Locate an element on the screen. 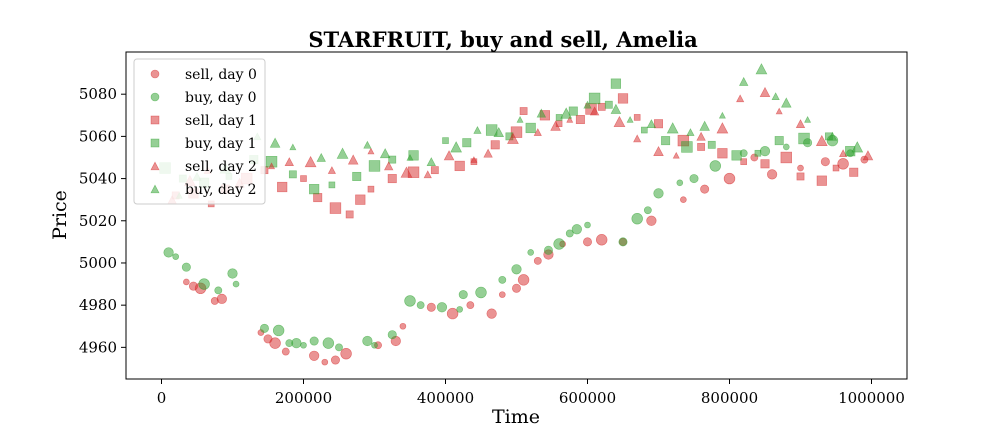 This screenshot has width=1008, height=432. x-tick-label: 400000 is located at coordinates (445, 398).